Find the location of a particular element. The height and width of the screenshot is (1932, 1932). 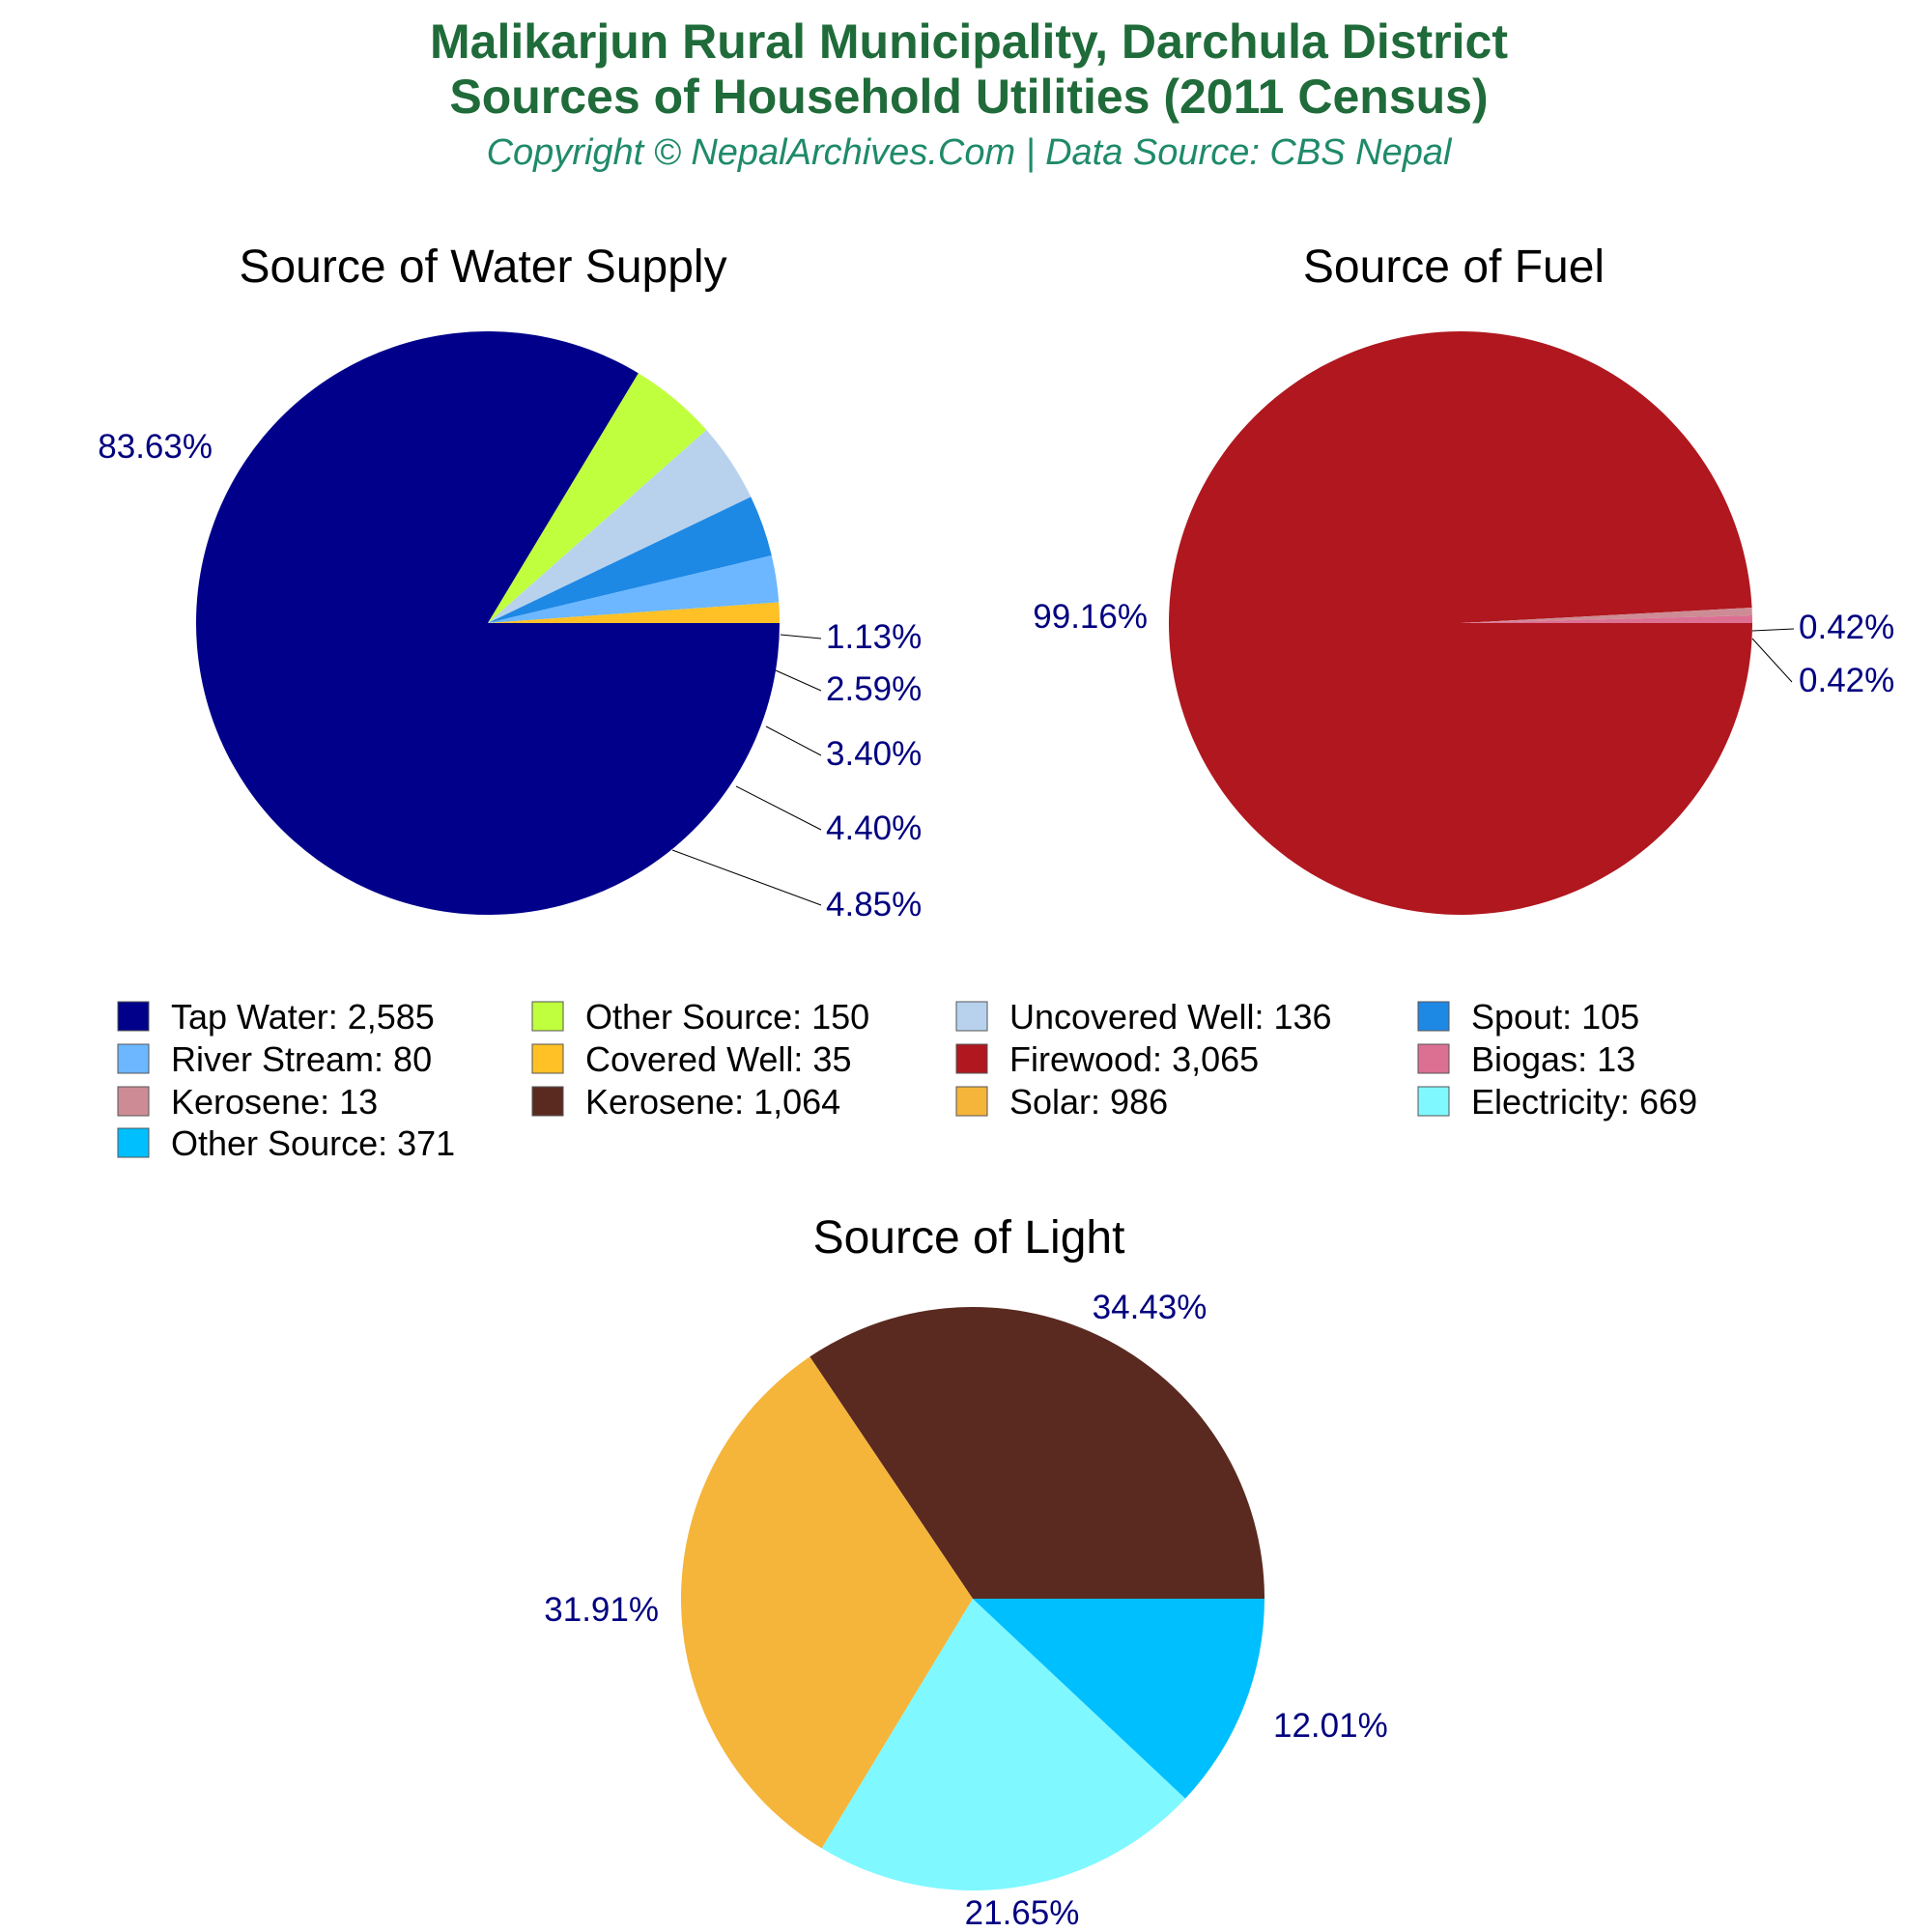

light-pie: 34.43% 31.91% 21.65% 12.01% is located at coordinates (965, 1610).